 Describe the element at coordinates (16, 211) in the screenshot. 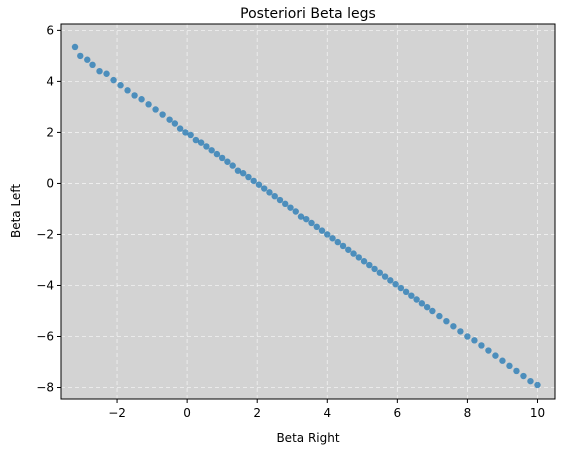

I see `y-axis-label: Beta Left` at that location.